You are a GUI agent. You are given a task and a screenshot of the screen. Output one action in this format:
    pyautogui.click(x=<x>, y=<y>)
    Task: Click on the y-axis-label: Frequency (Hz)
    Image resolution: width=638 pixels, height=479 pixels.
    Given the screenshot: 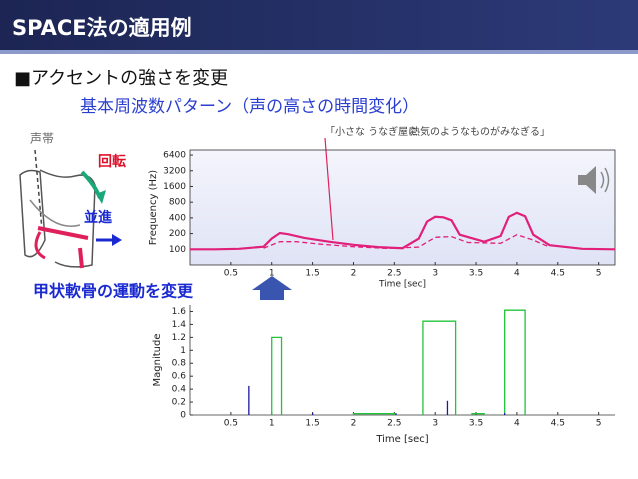 What is the action you would take?
    pyautogui.click(x=153, y=208)
    